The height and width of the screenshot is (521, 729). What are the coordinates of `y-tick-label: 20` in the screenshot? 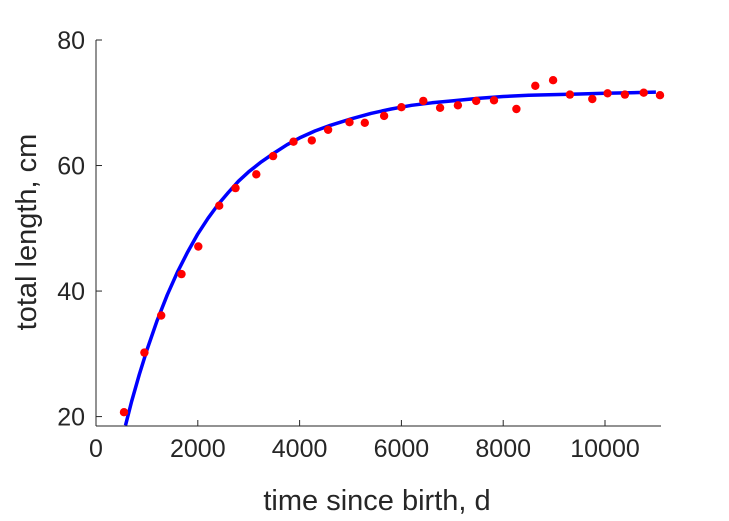 It's located at (71, 418).